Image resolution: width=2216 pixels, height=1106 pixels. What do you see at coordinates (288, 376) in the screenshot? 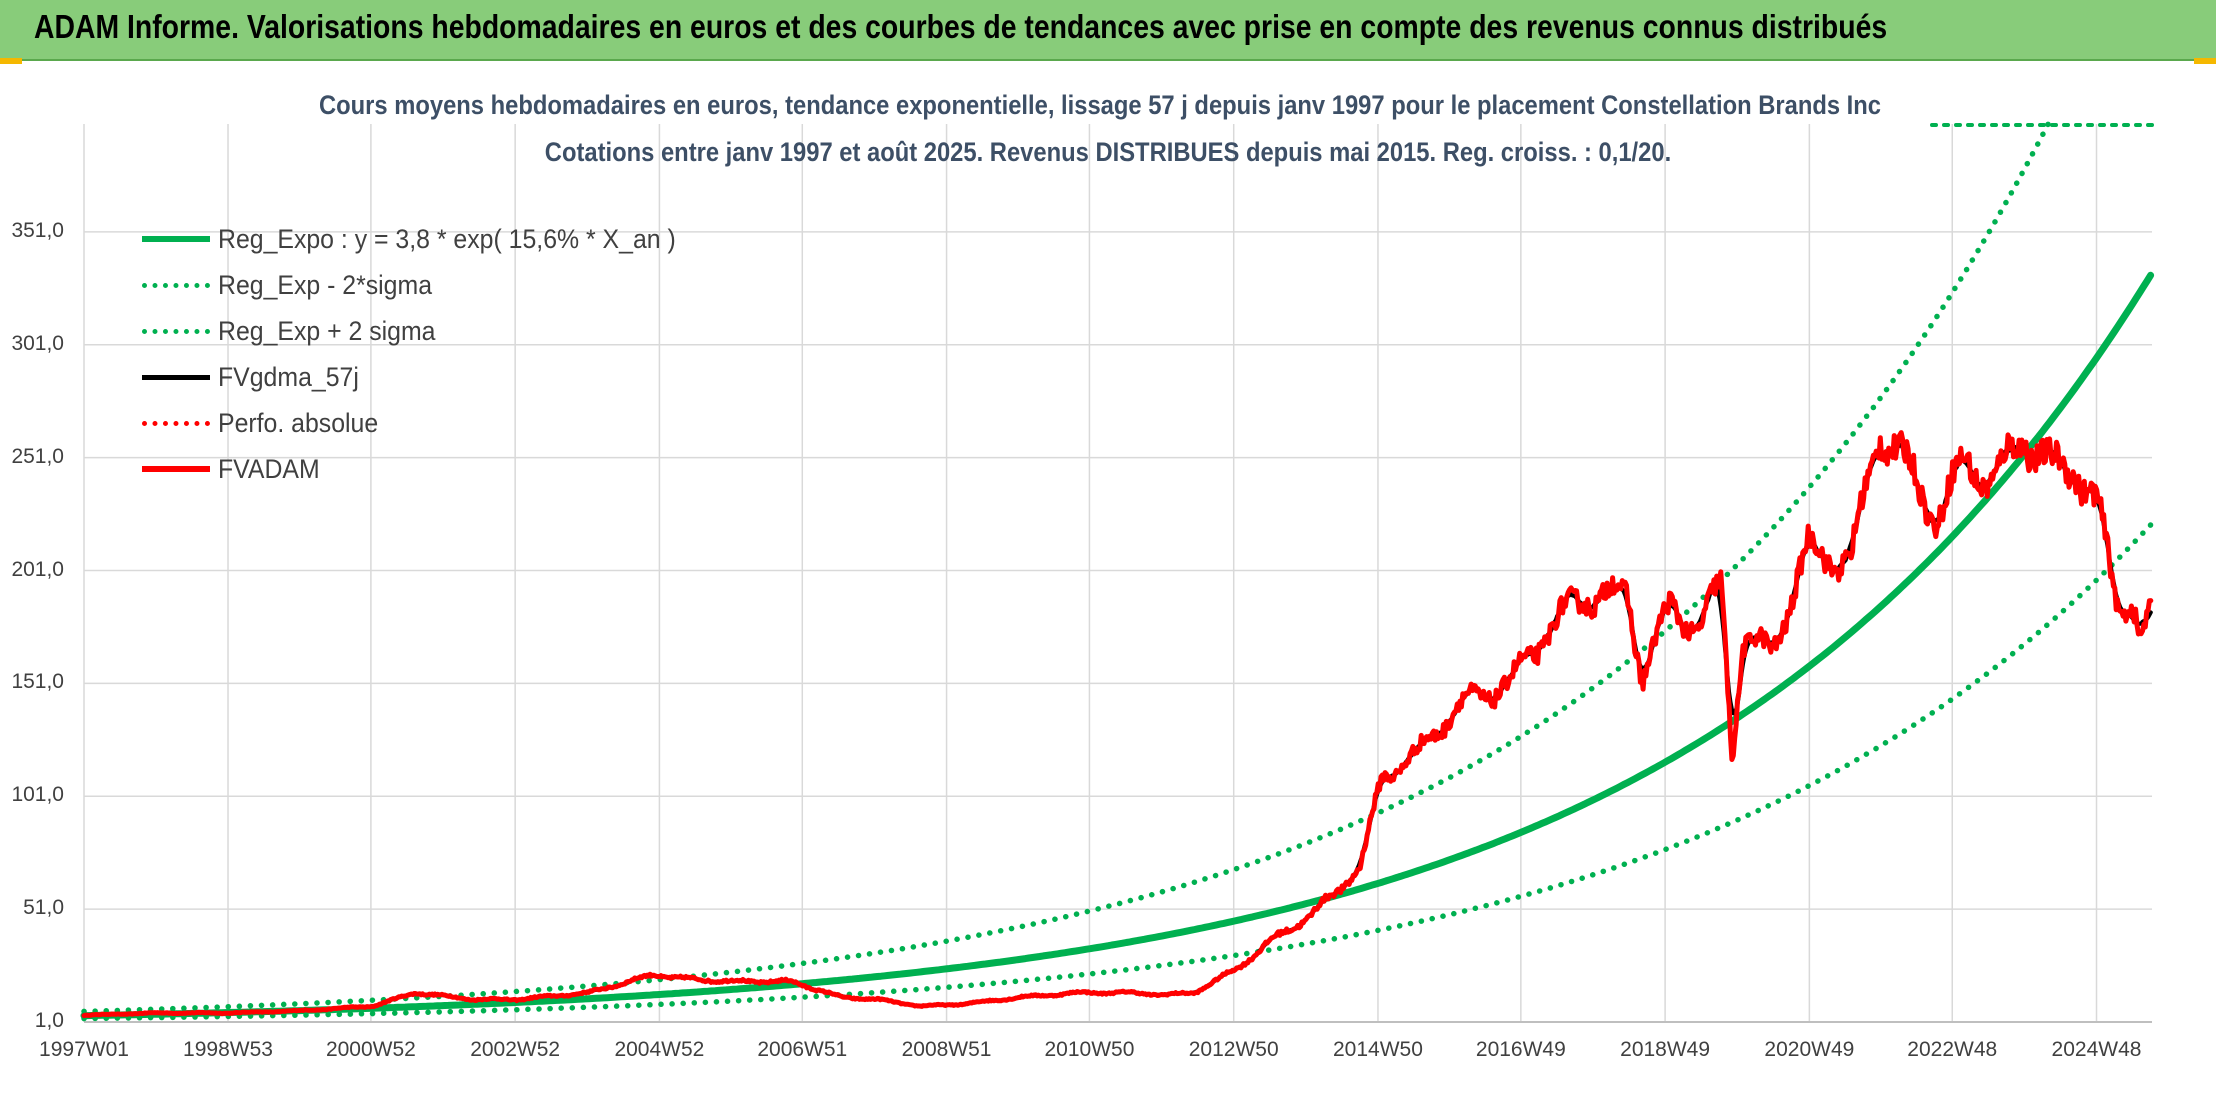
I see `legend-label: FVgdma_57j` at bounding box center [288, 376].